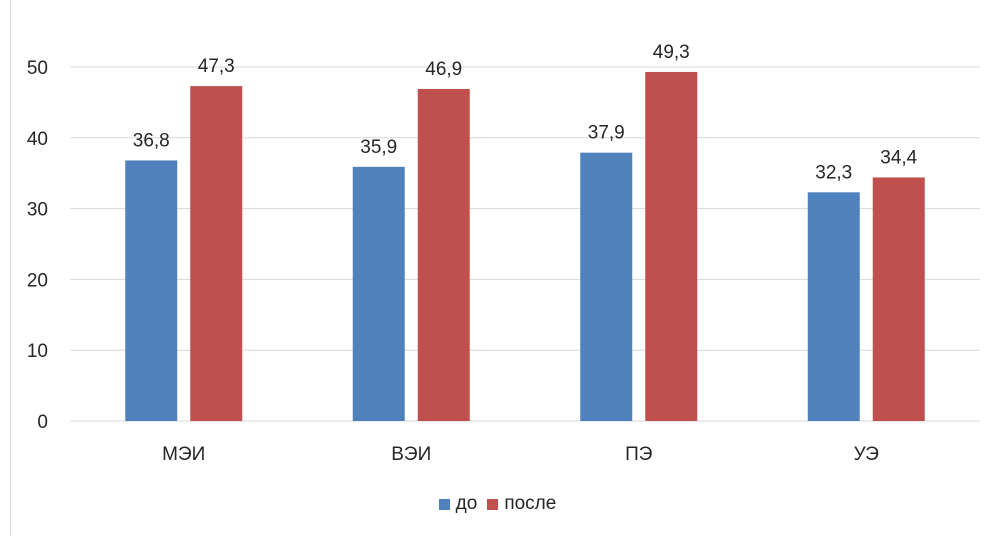 This screenshot has height=536, width=995. I want to click on x-axis-ticks: МЭИ ВЭИ ПЭ УЭ, so click(520, 454).